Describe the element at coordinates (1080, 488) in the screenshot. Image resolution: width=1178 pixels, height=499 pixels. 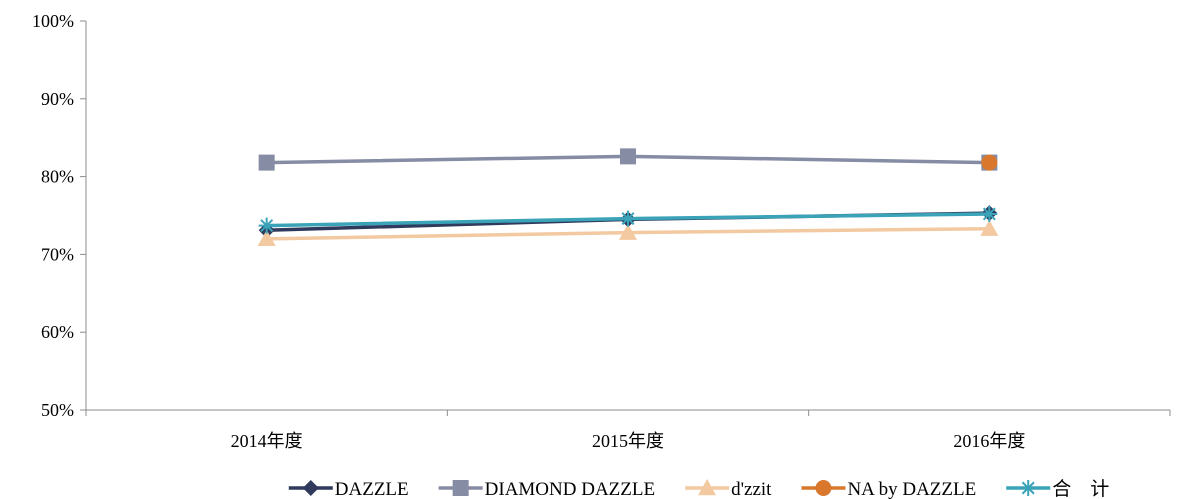
I see `legend-label: 合 计` at that location.